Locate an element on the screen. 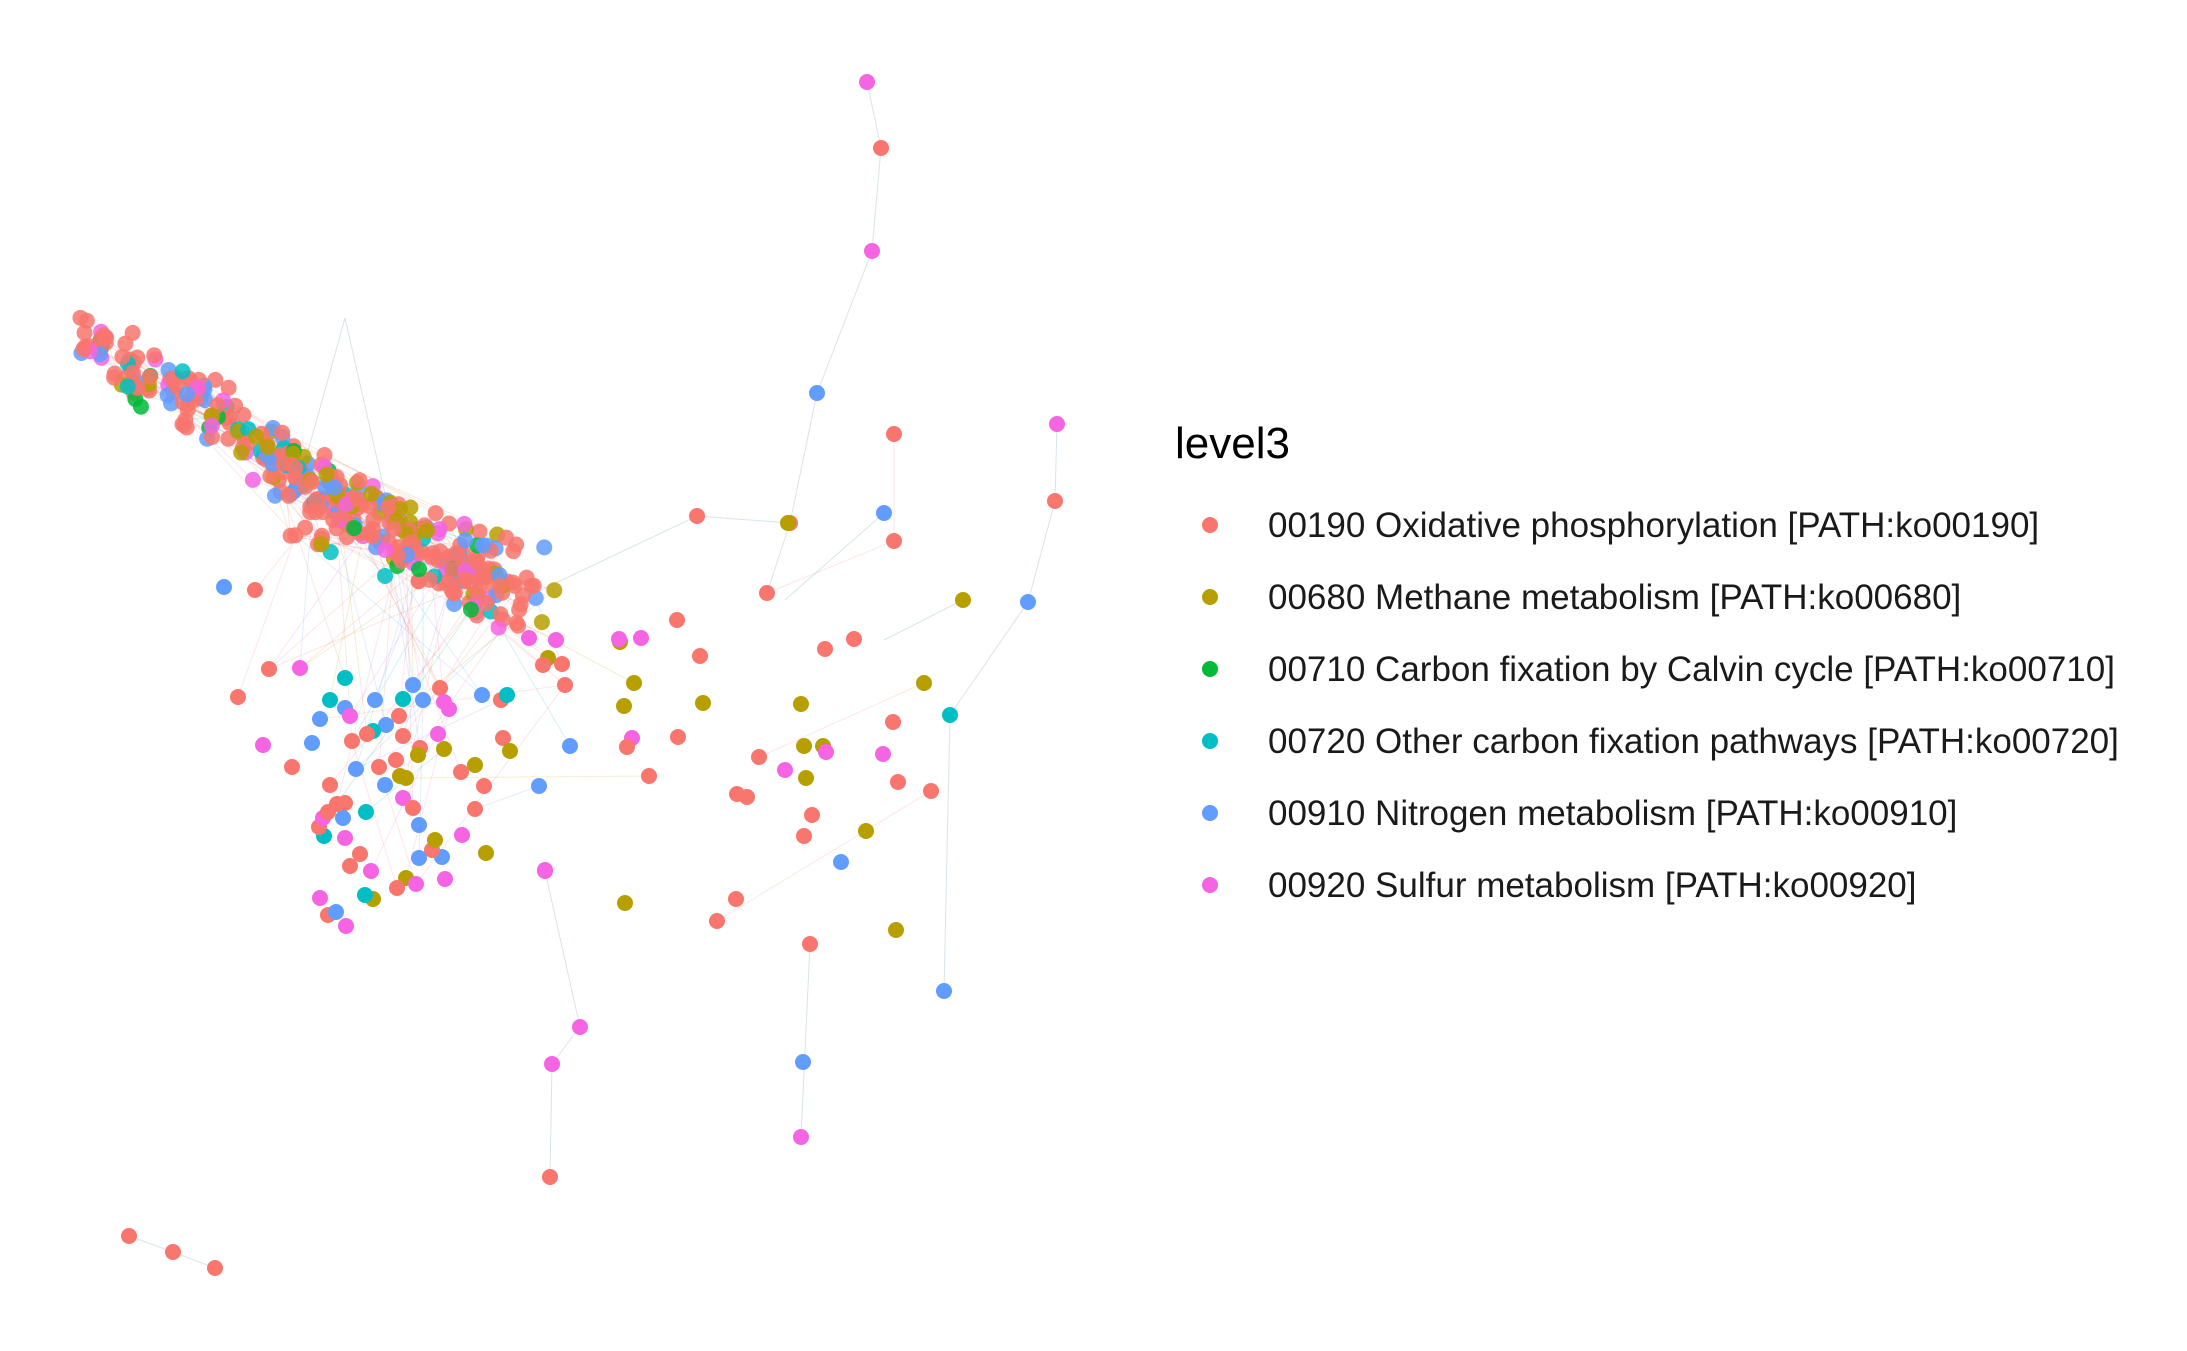 This screenshot has height=1351, width=2187. legend-label-00910: 00910 Nitrogen metabolism [PATH:ko00910] is located at coordinates (1612, 813).